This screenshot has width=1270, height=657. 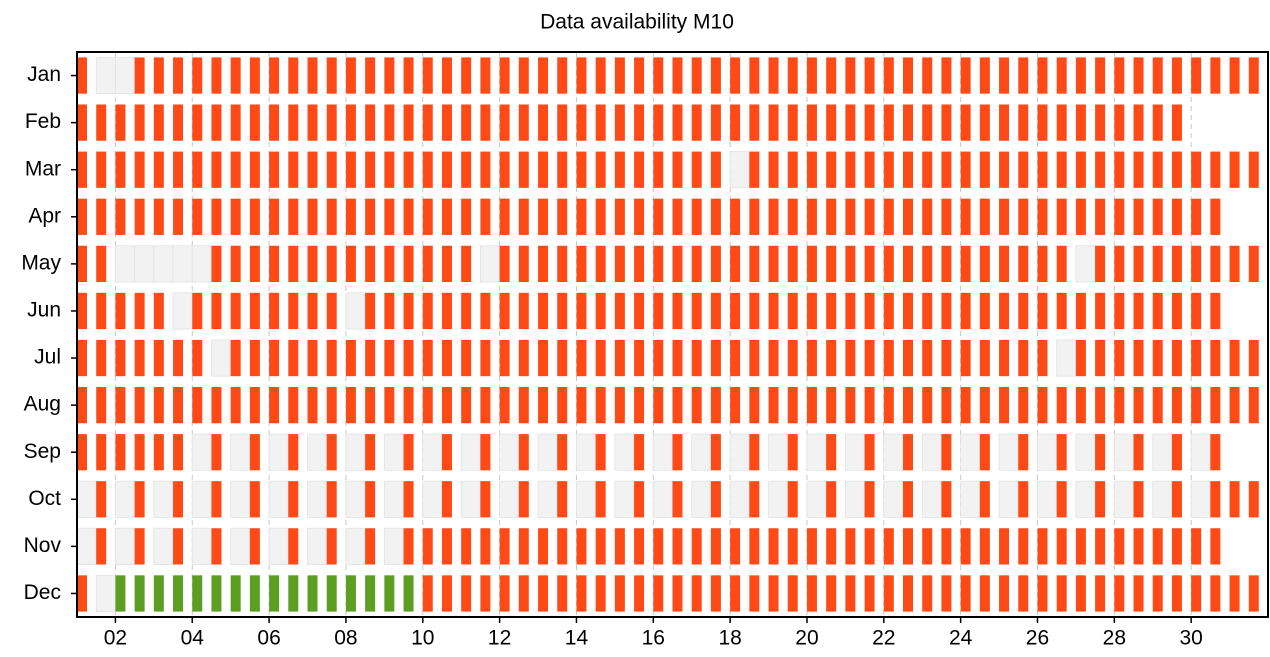 I want to click on y-tick-label: Nov, so click(x=43, y=545).